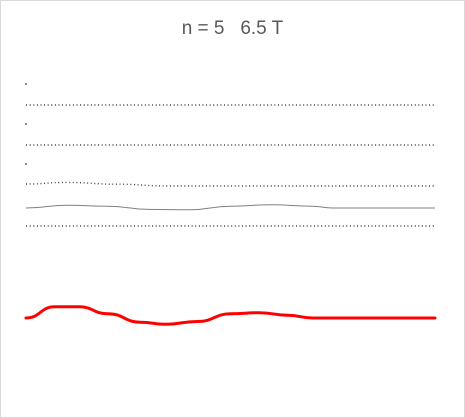  Describe the element at coordinates (232, 28) in the screenshot. I see `chart-title: n = 5 6.5 T` at that location.